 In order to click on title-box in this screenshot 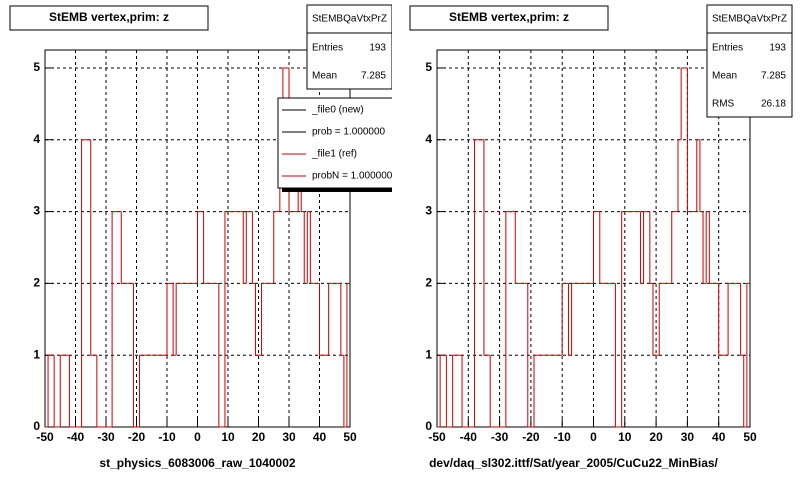, I will do `click(109, 18)`.